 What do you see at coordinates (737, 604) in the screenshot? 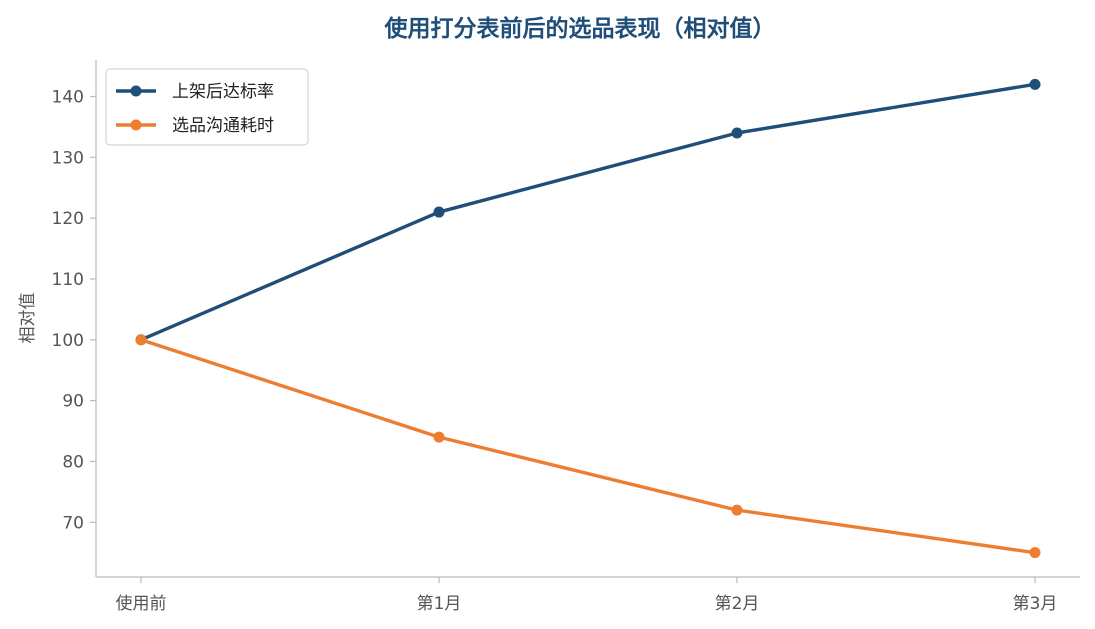
I see `x-tick-label: 第2月` at bounding box center [737, 604].